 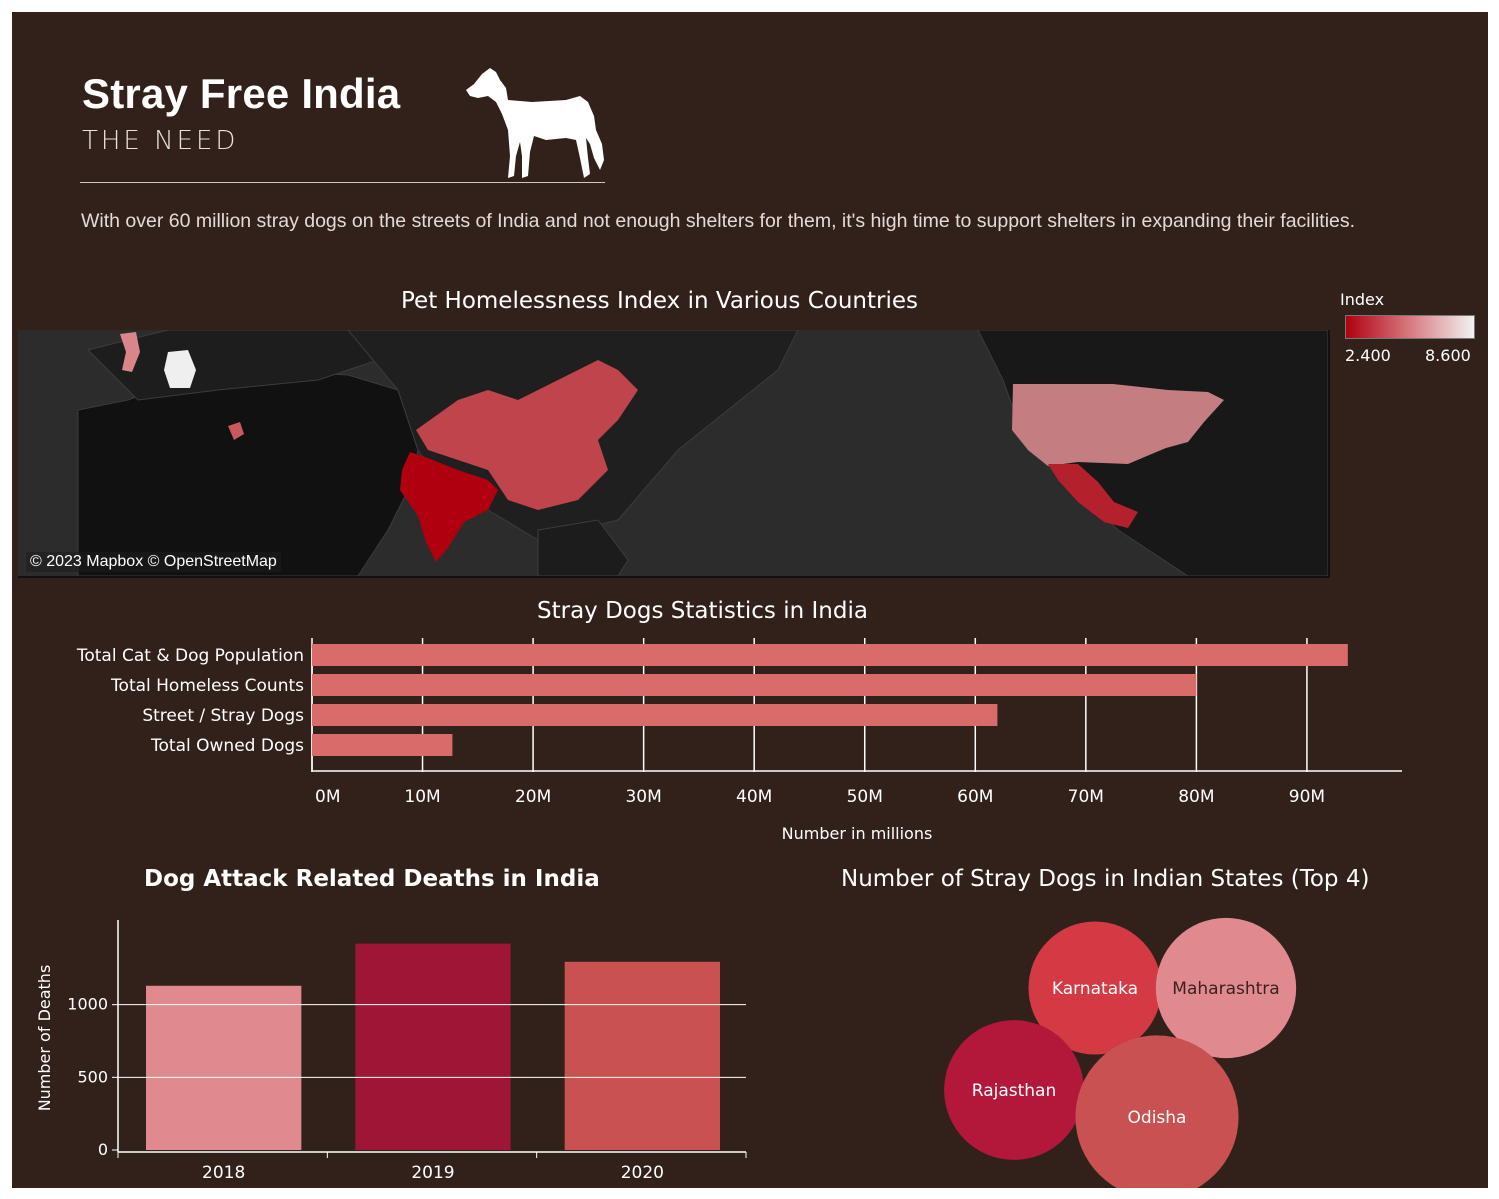 I want to click on y-tick-label: 0, so click(x=103, y=1149).